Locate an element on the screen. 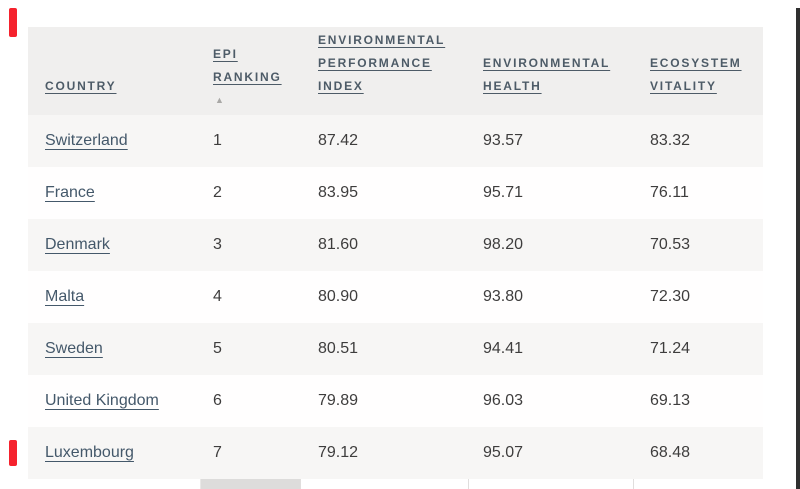  cell-epi: 83.95 is located at coordinates (338, 192).